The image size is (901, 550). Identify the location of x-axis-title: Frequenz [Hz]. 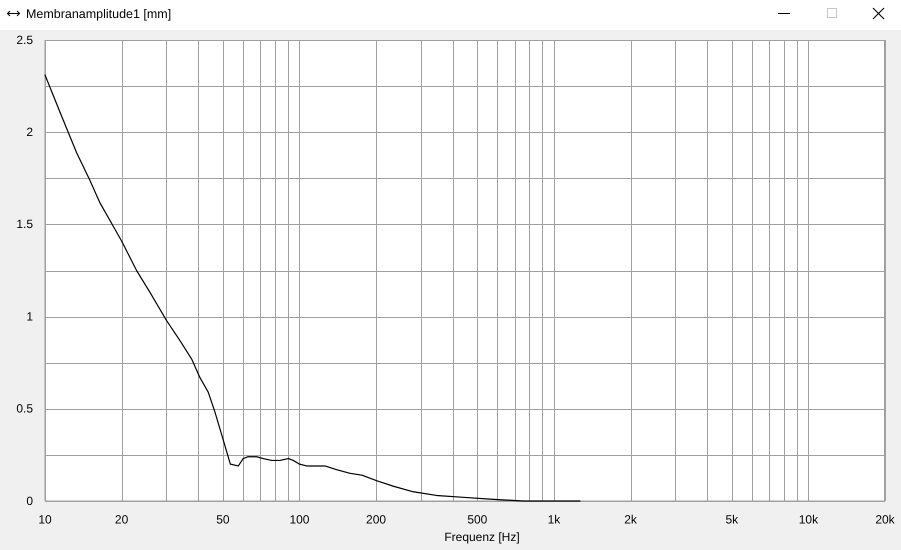
(482, 537).